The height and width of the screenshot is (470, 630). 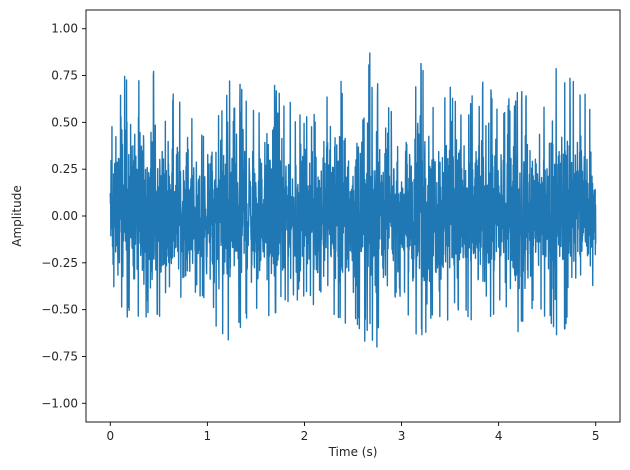 What do you see at coordinates (64, 29) in the screenshot?
I see `y-tick-label: 1.00` at bounding box center [64, 29].